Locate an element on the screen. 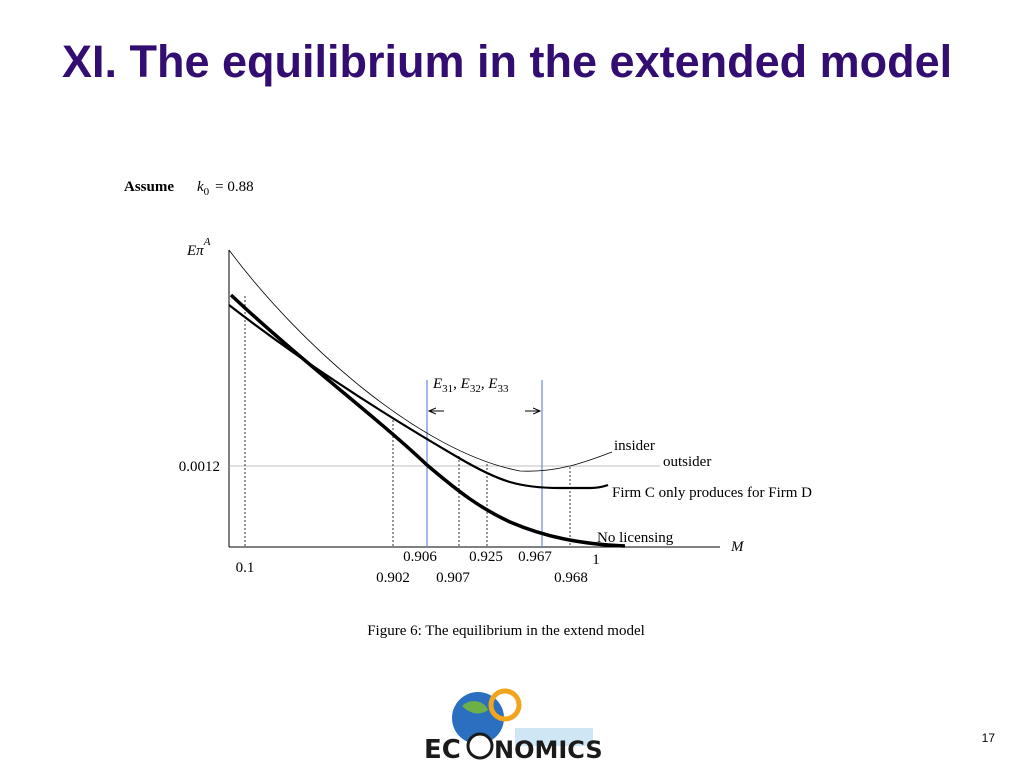  logo-text: NOMICS is located at coordinates (548, 750).